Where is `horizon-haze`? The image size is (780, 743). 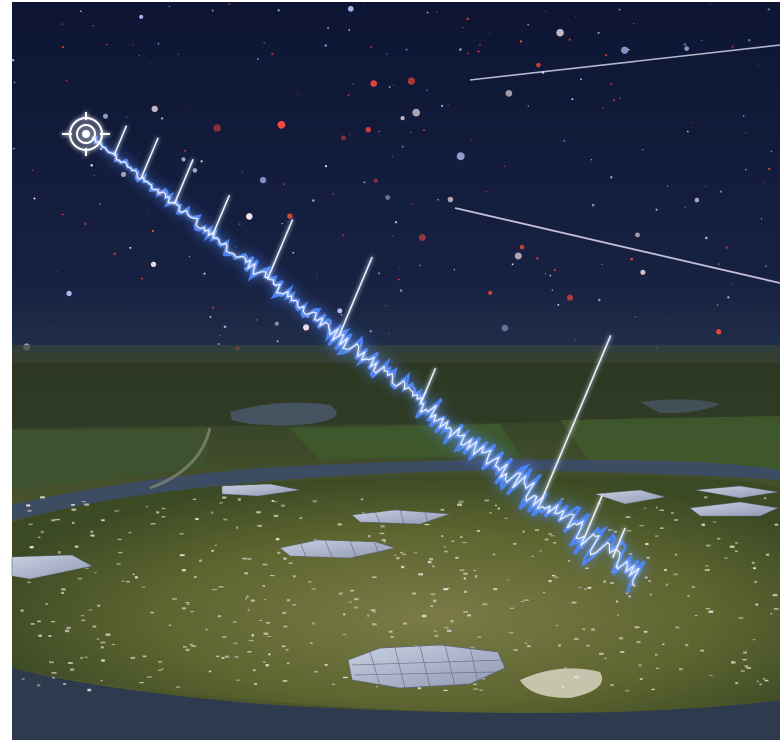
horizon-haze is located at coordinates (396, 354).